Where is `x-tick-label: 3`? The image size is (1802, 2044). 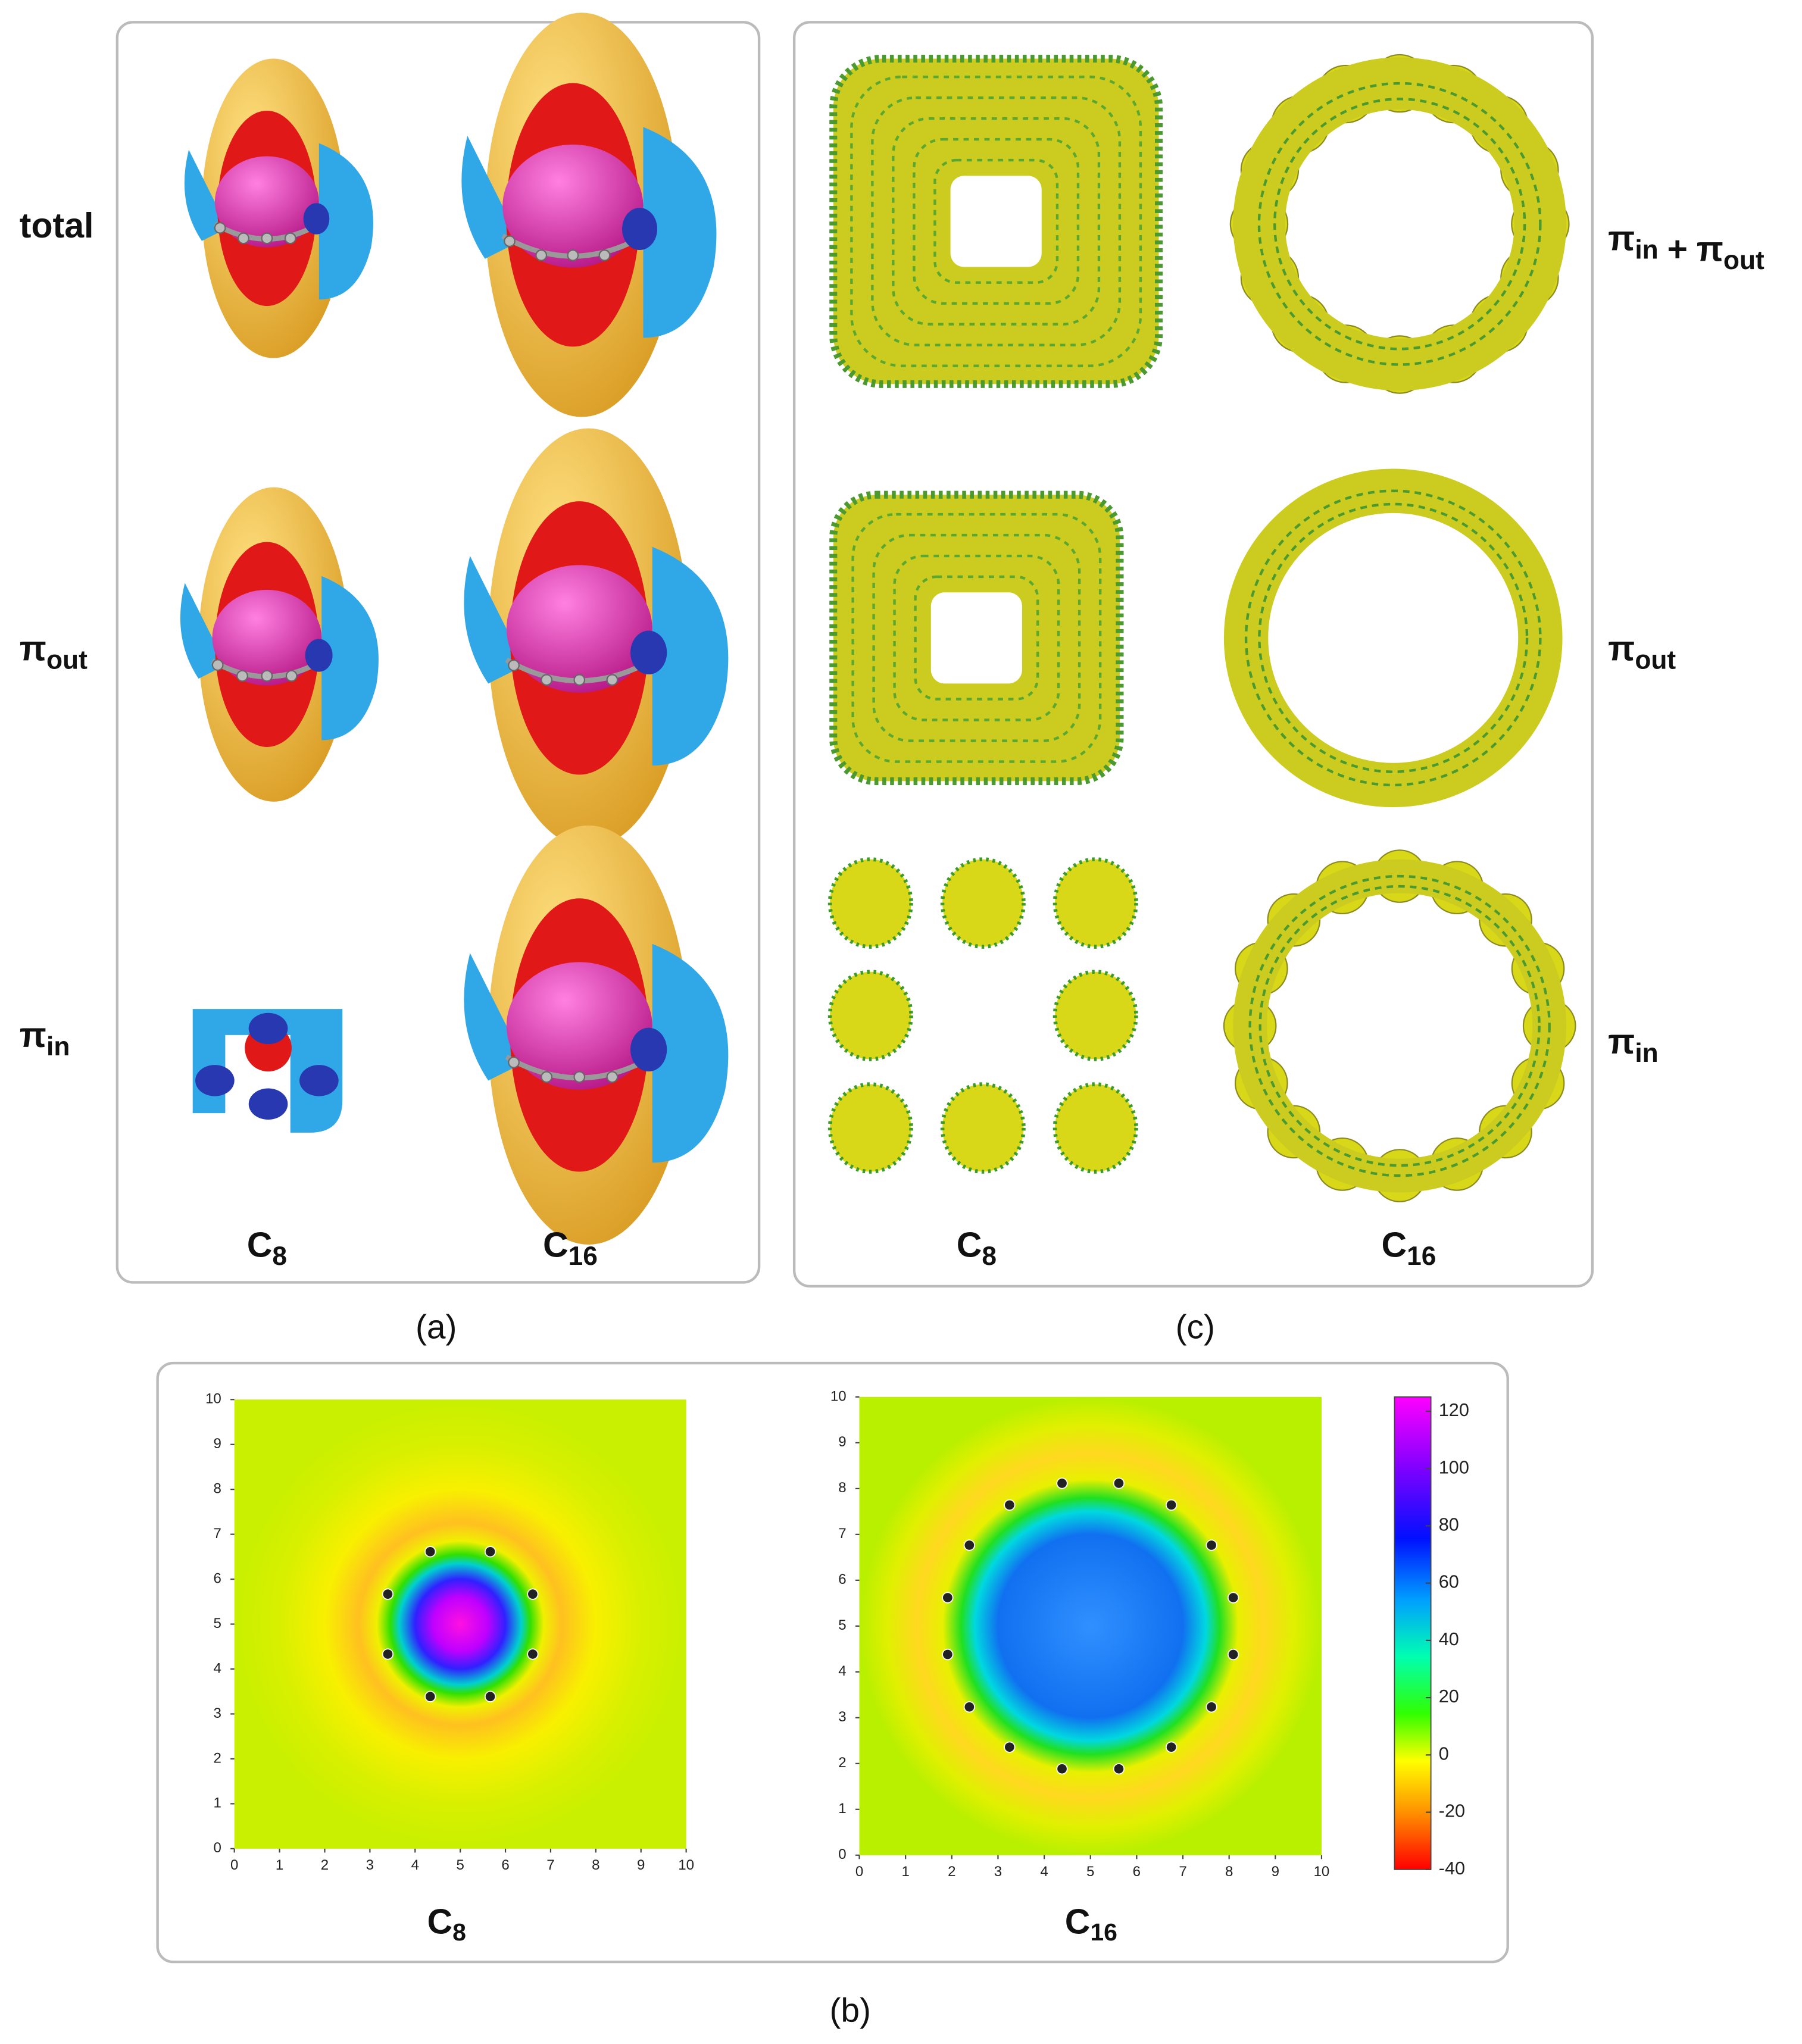 x-tick-label: 3 is located at coordinates (370, 1865).